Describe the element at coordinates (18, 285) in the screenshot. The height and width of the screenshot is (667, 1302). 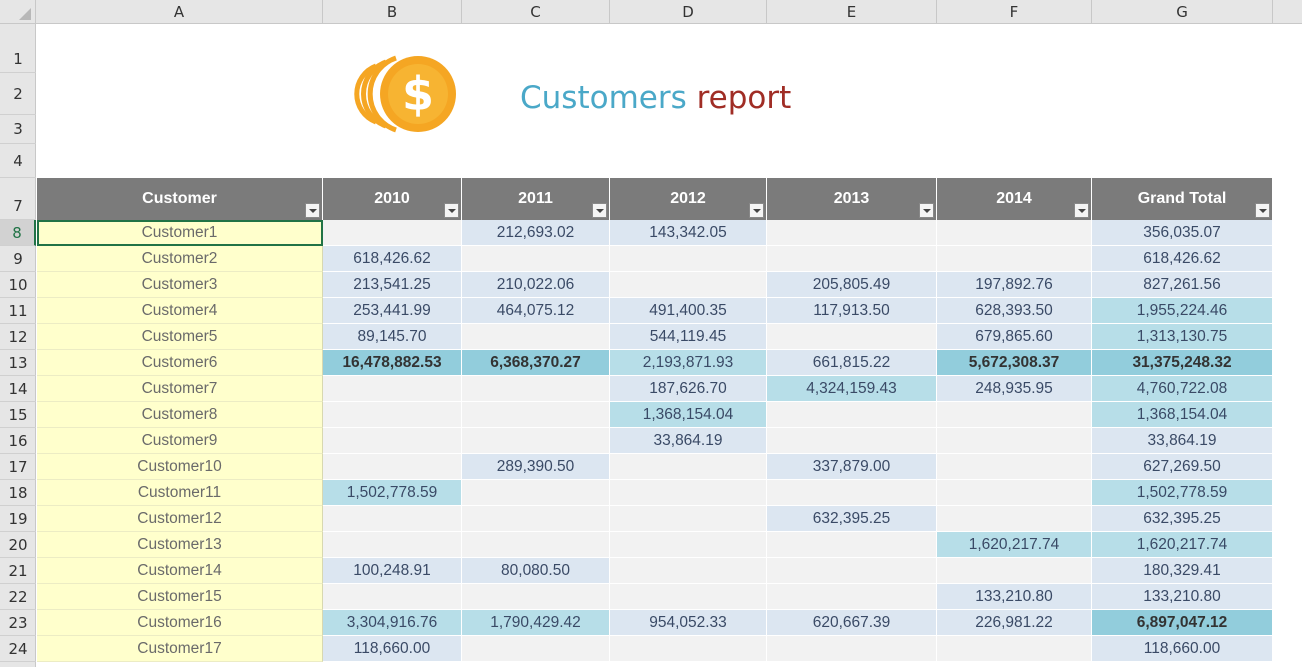
I see `row-header-10: 10` at that location.